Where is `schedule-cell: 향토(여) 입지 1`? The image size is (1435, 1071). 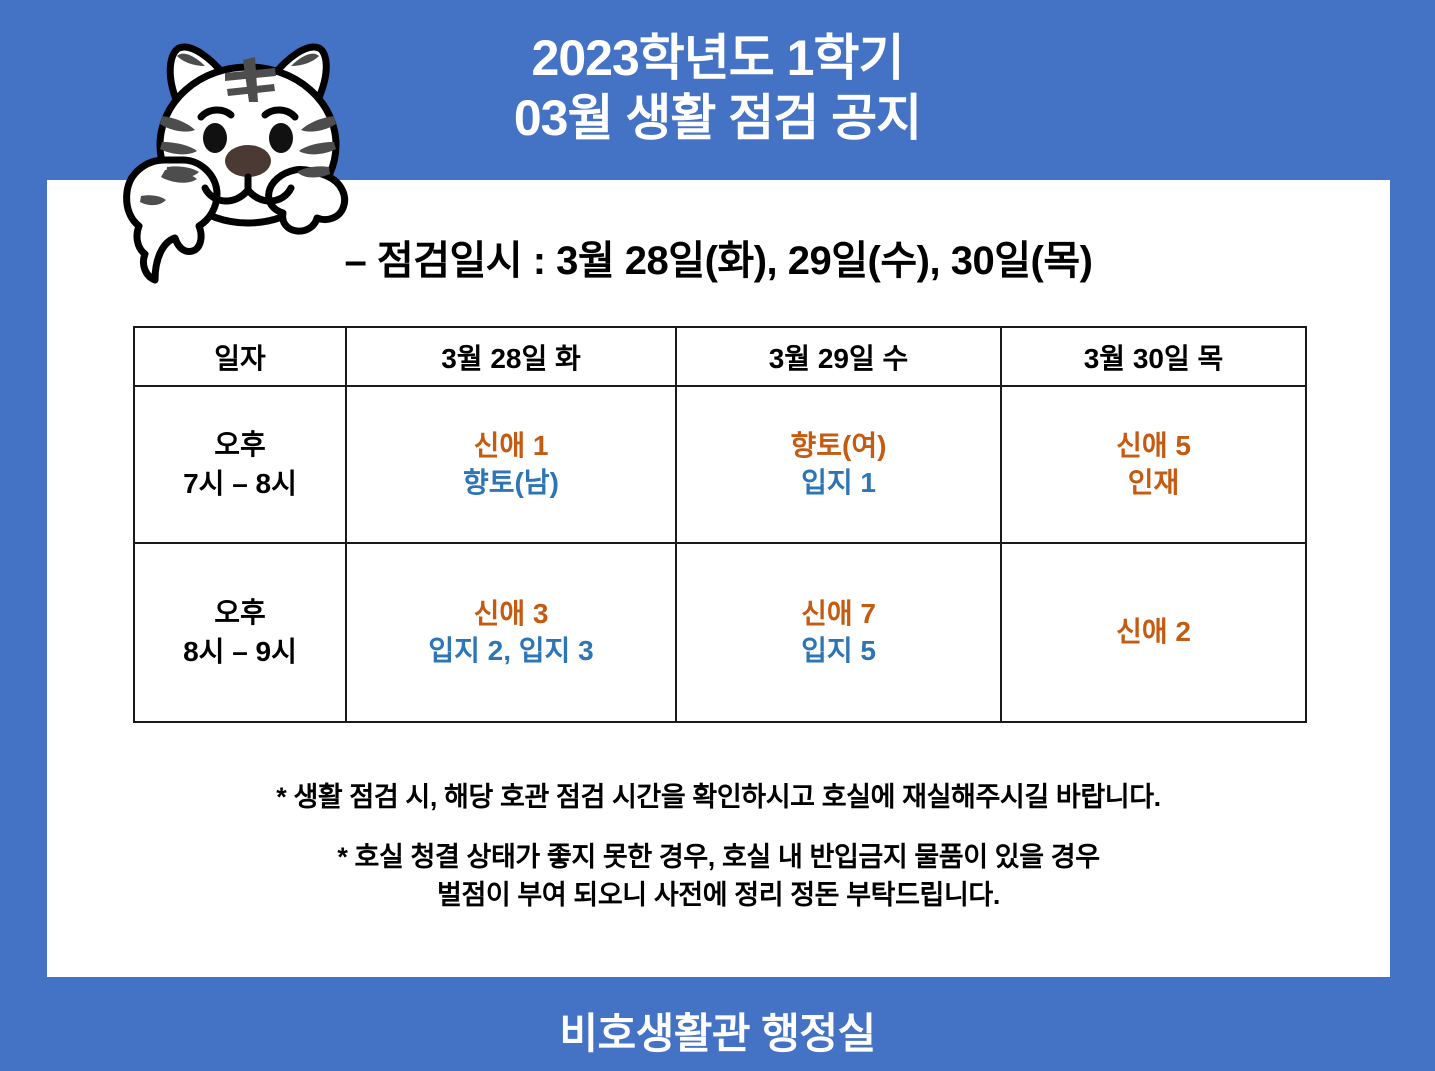 schedule-cell: 향토(여) 입지 1 is located at coordinates (838, 464).